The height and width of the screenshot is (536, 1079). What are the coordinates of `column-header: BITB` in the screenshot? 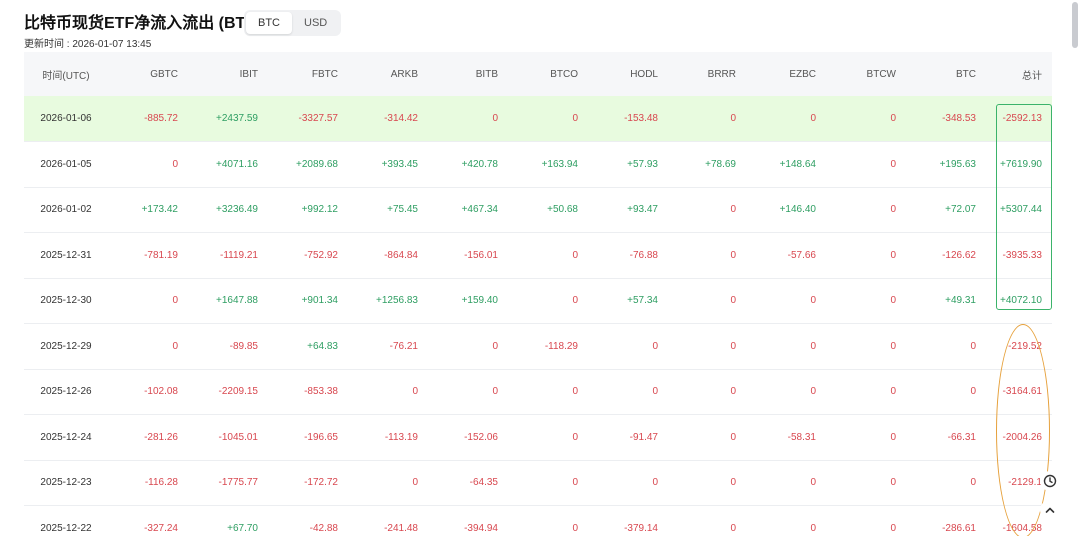 It's located at (486, 74).